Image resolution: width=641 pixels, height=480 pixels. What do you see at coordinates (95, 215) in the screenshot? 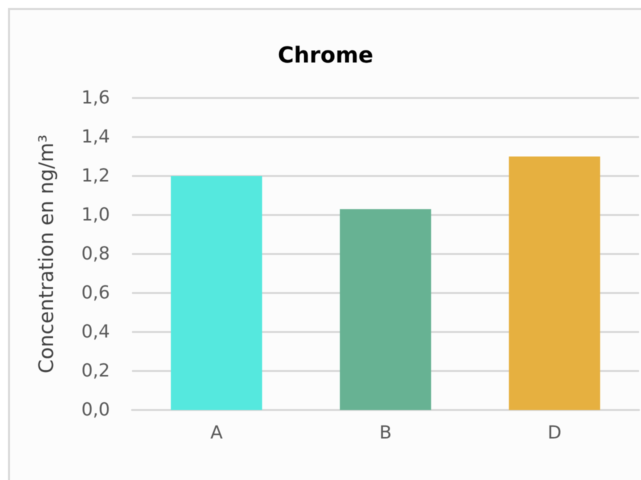
I see `y-tick-label: 1,0` at bounding box center [95, 215].